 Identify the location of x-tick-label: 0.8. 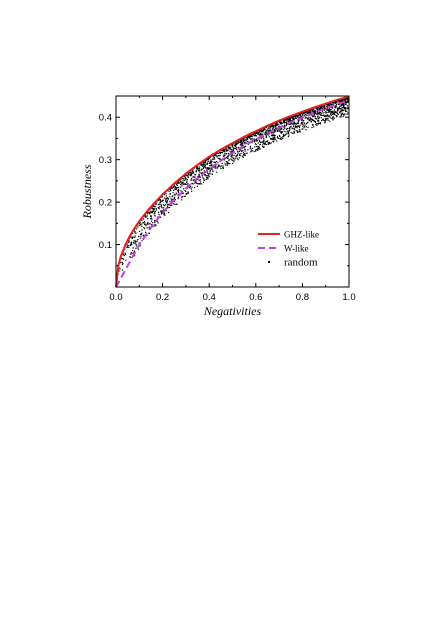
(302, 297).